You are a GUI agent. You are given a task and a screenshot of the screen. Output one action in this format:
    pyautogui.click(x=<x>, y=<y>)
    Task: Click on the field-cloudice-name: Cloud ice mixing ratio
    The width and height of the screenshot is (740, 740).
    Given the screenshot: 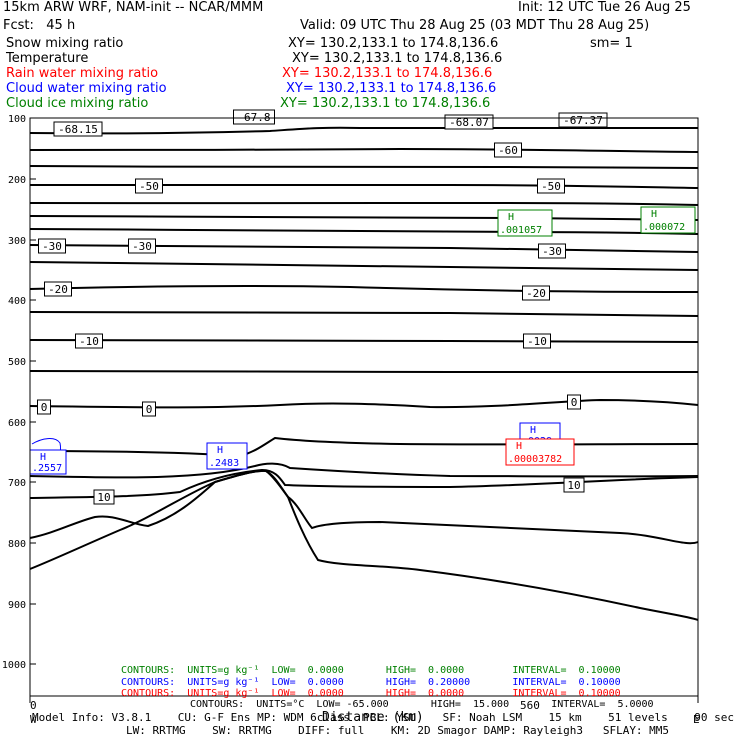 What is the action you would take?
    pyautogui.click(x=77, y=103)
    